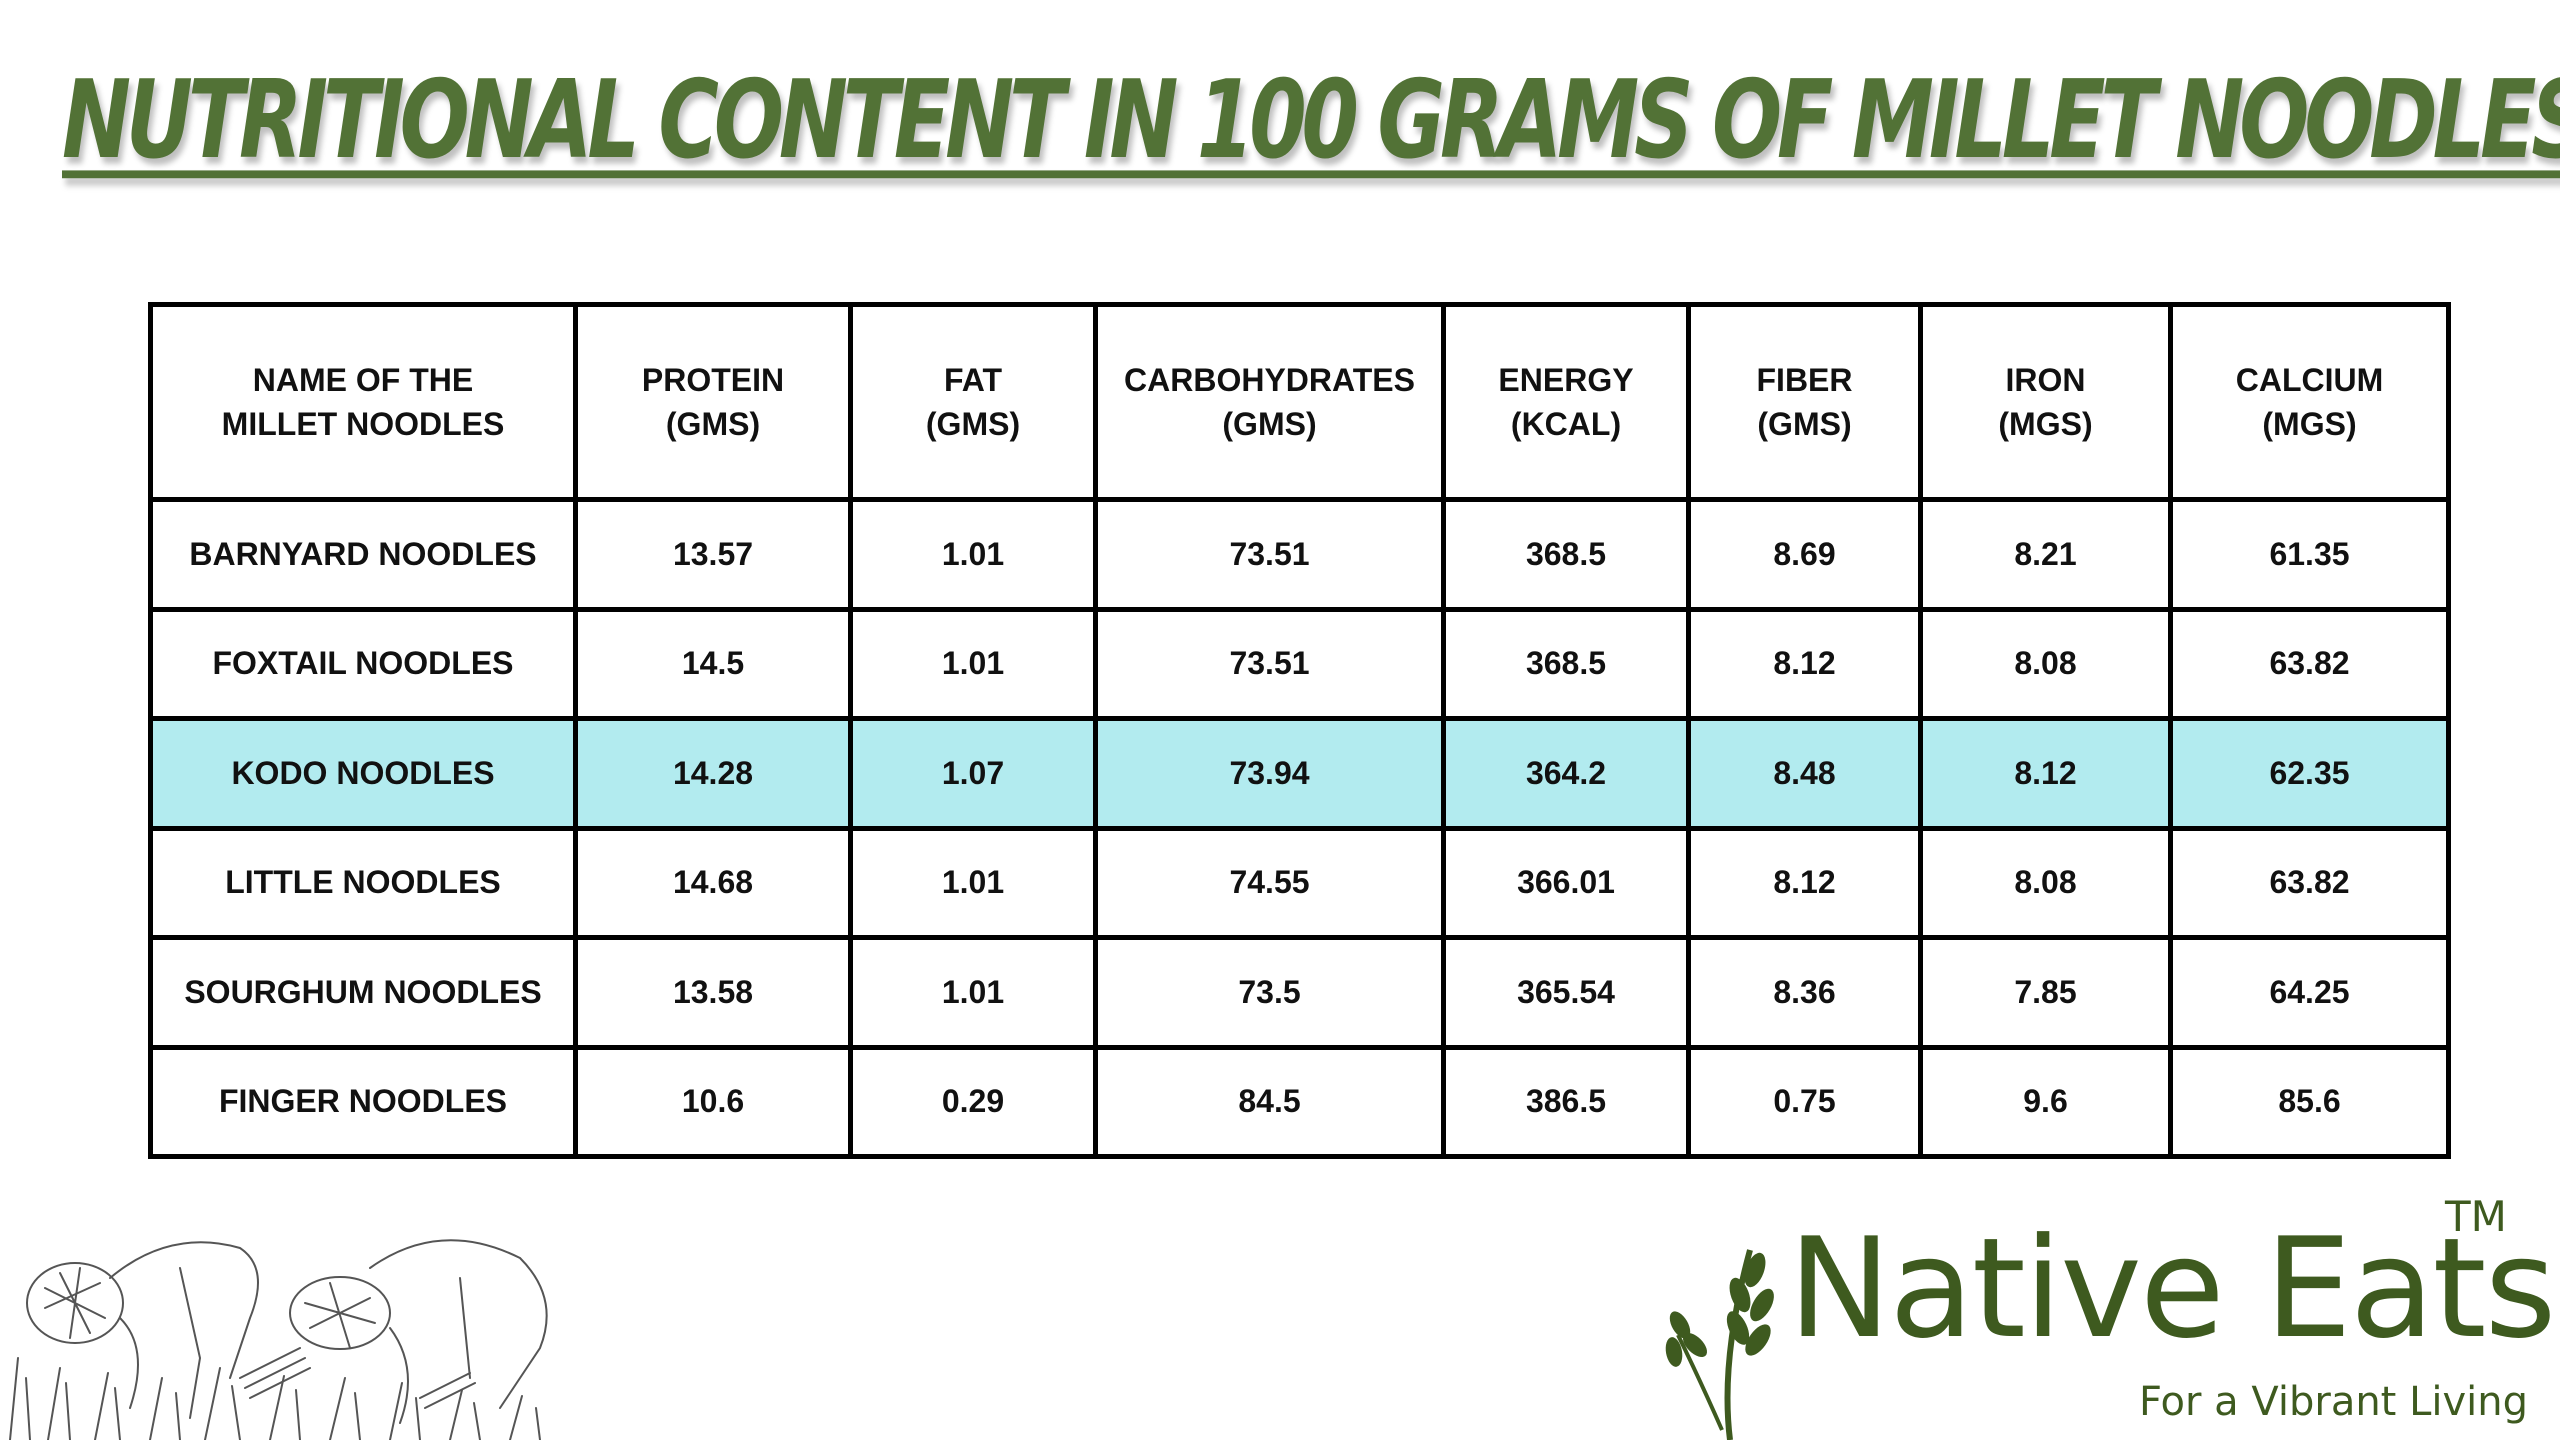 Image resolution: width=2560 pixels, height=1440 pixels. I want to click on header-calcium: CALCIUM (MGS), so click(2309, 402).